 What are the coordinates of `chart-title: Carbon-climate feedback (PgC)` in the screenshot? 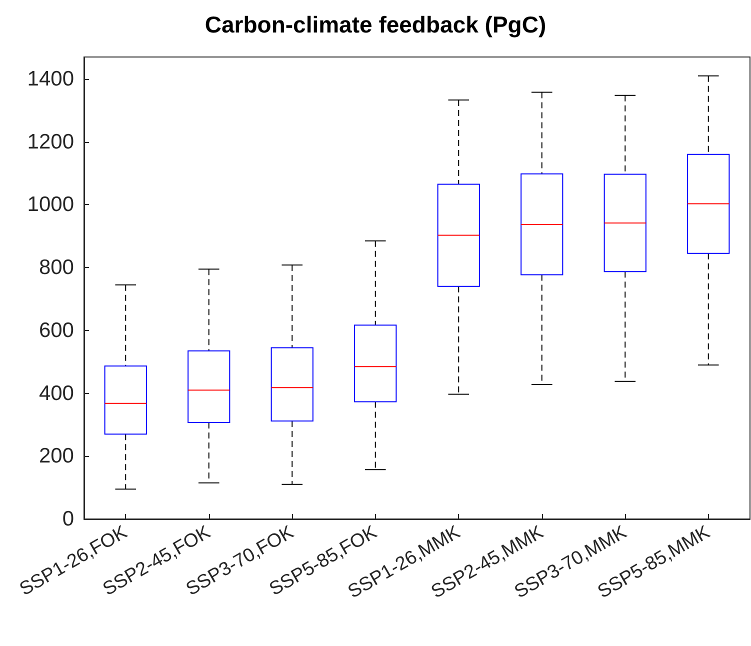 It's located at (375, 25).